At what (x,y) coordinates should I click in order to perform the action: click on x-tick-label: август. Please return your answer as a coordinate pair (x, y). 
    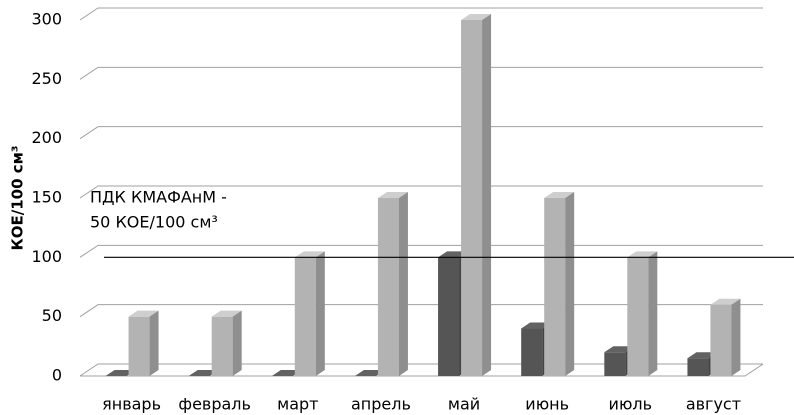
    Looking at the image, I should click on (713, 404).